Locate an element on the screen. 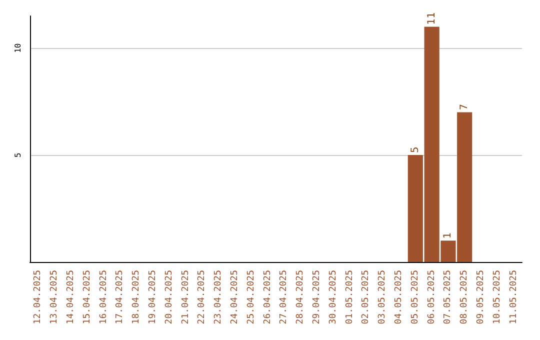 The height and width of the screenshot is (340, 540). x-tick-label: 03.05.2025 is located at coordinates (383, 297).